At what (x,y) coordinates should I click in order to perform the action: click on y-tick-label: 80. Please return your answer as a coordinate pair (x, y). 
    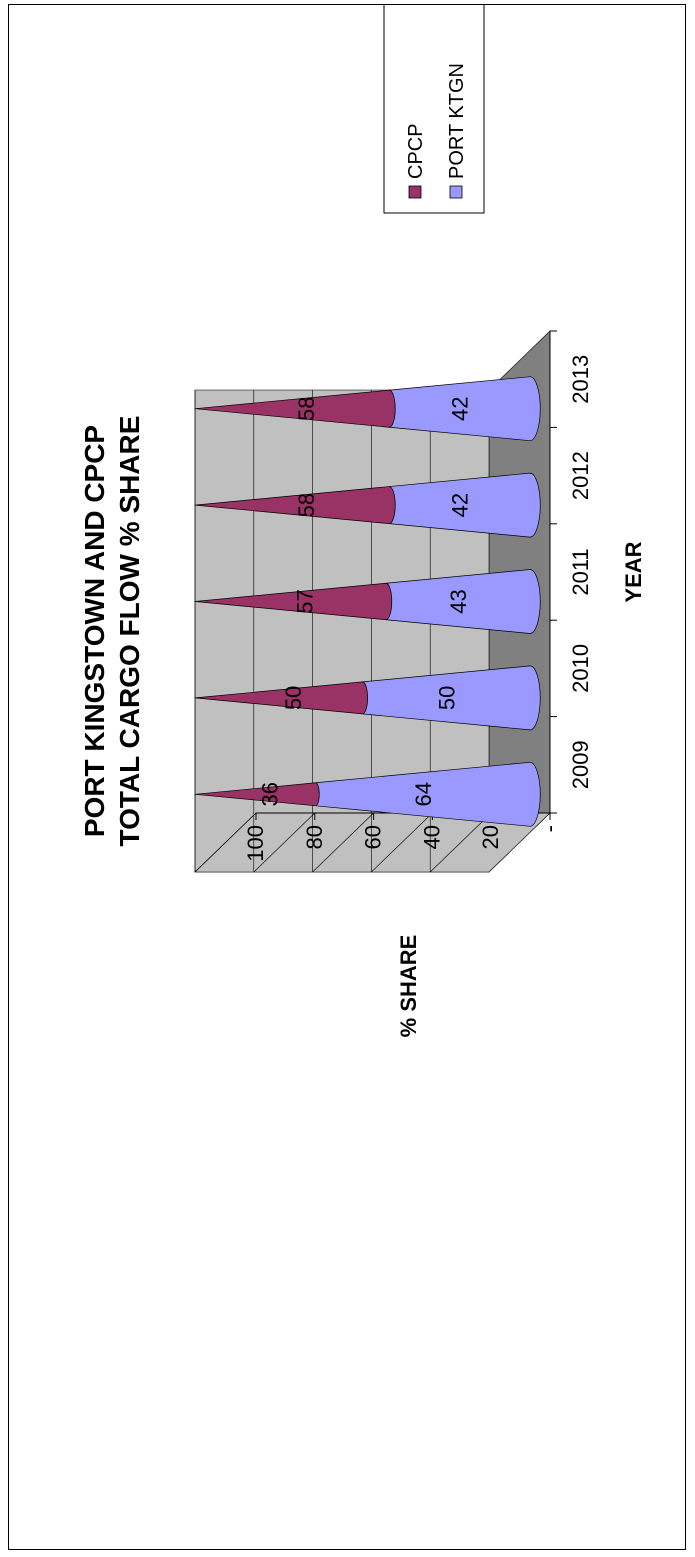
    Looking at the image, I should click on (314, 837).